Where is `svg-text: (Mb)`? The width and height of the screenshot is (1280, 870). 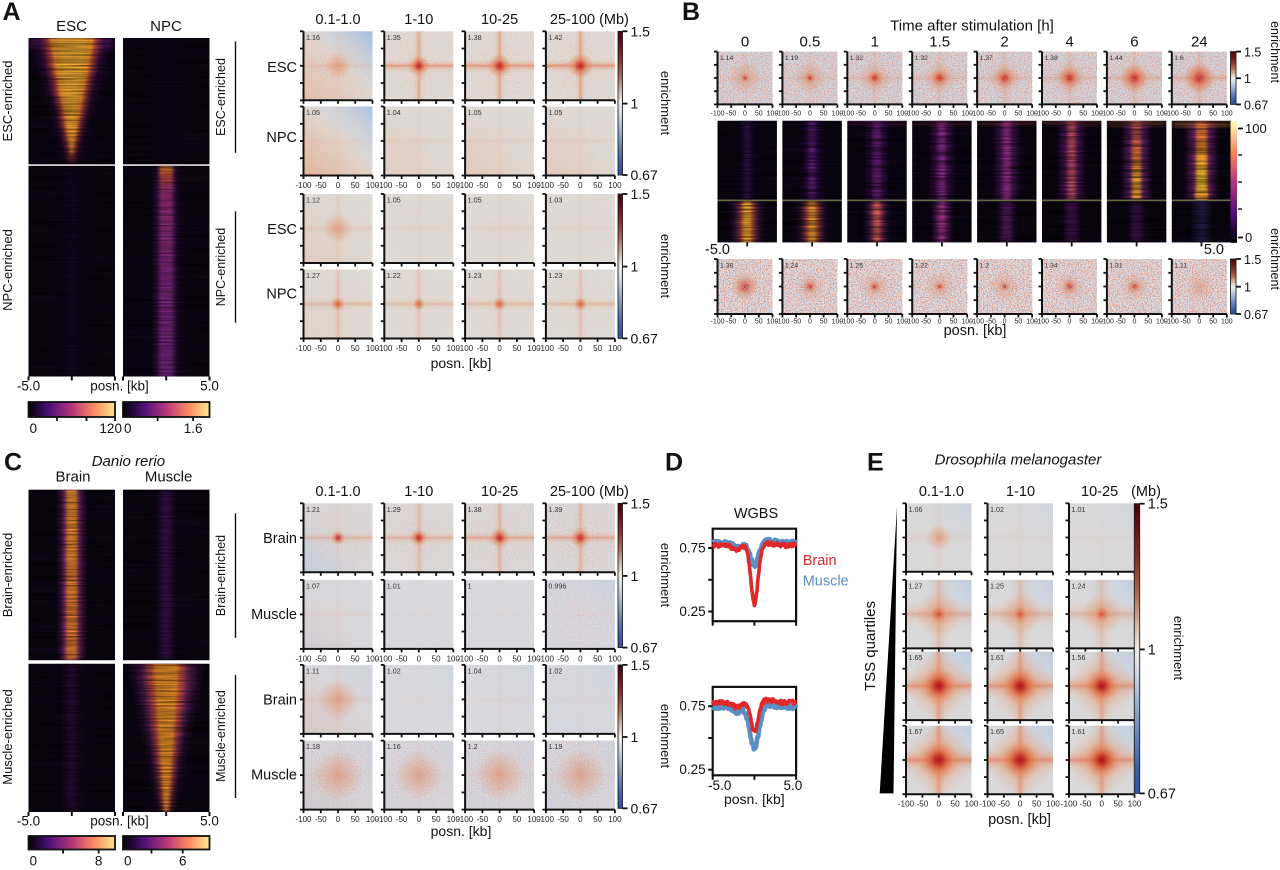
svg-text: (Mb) is located at coordinates (1146, 492).